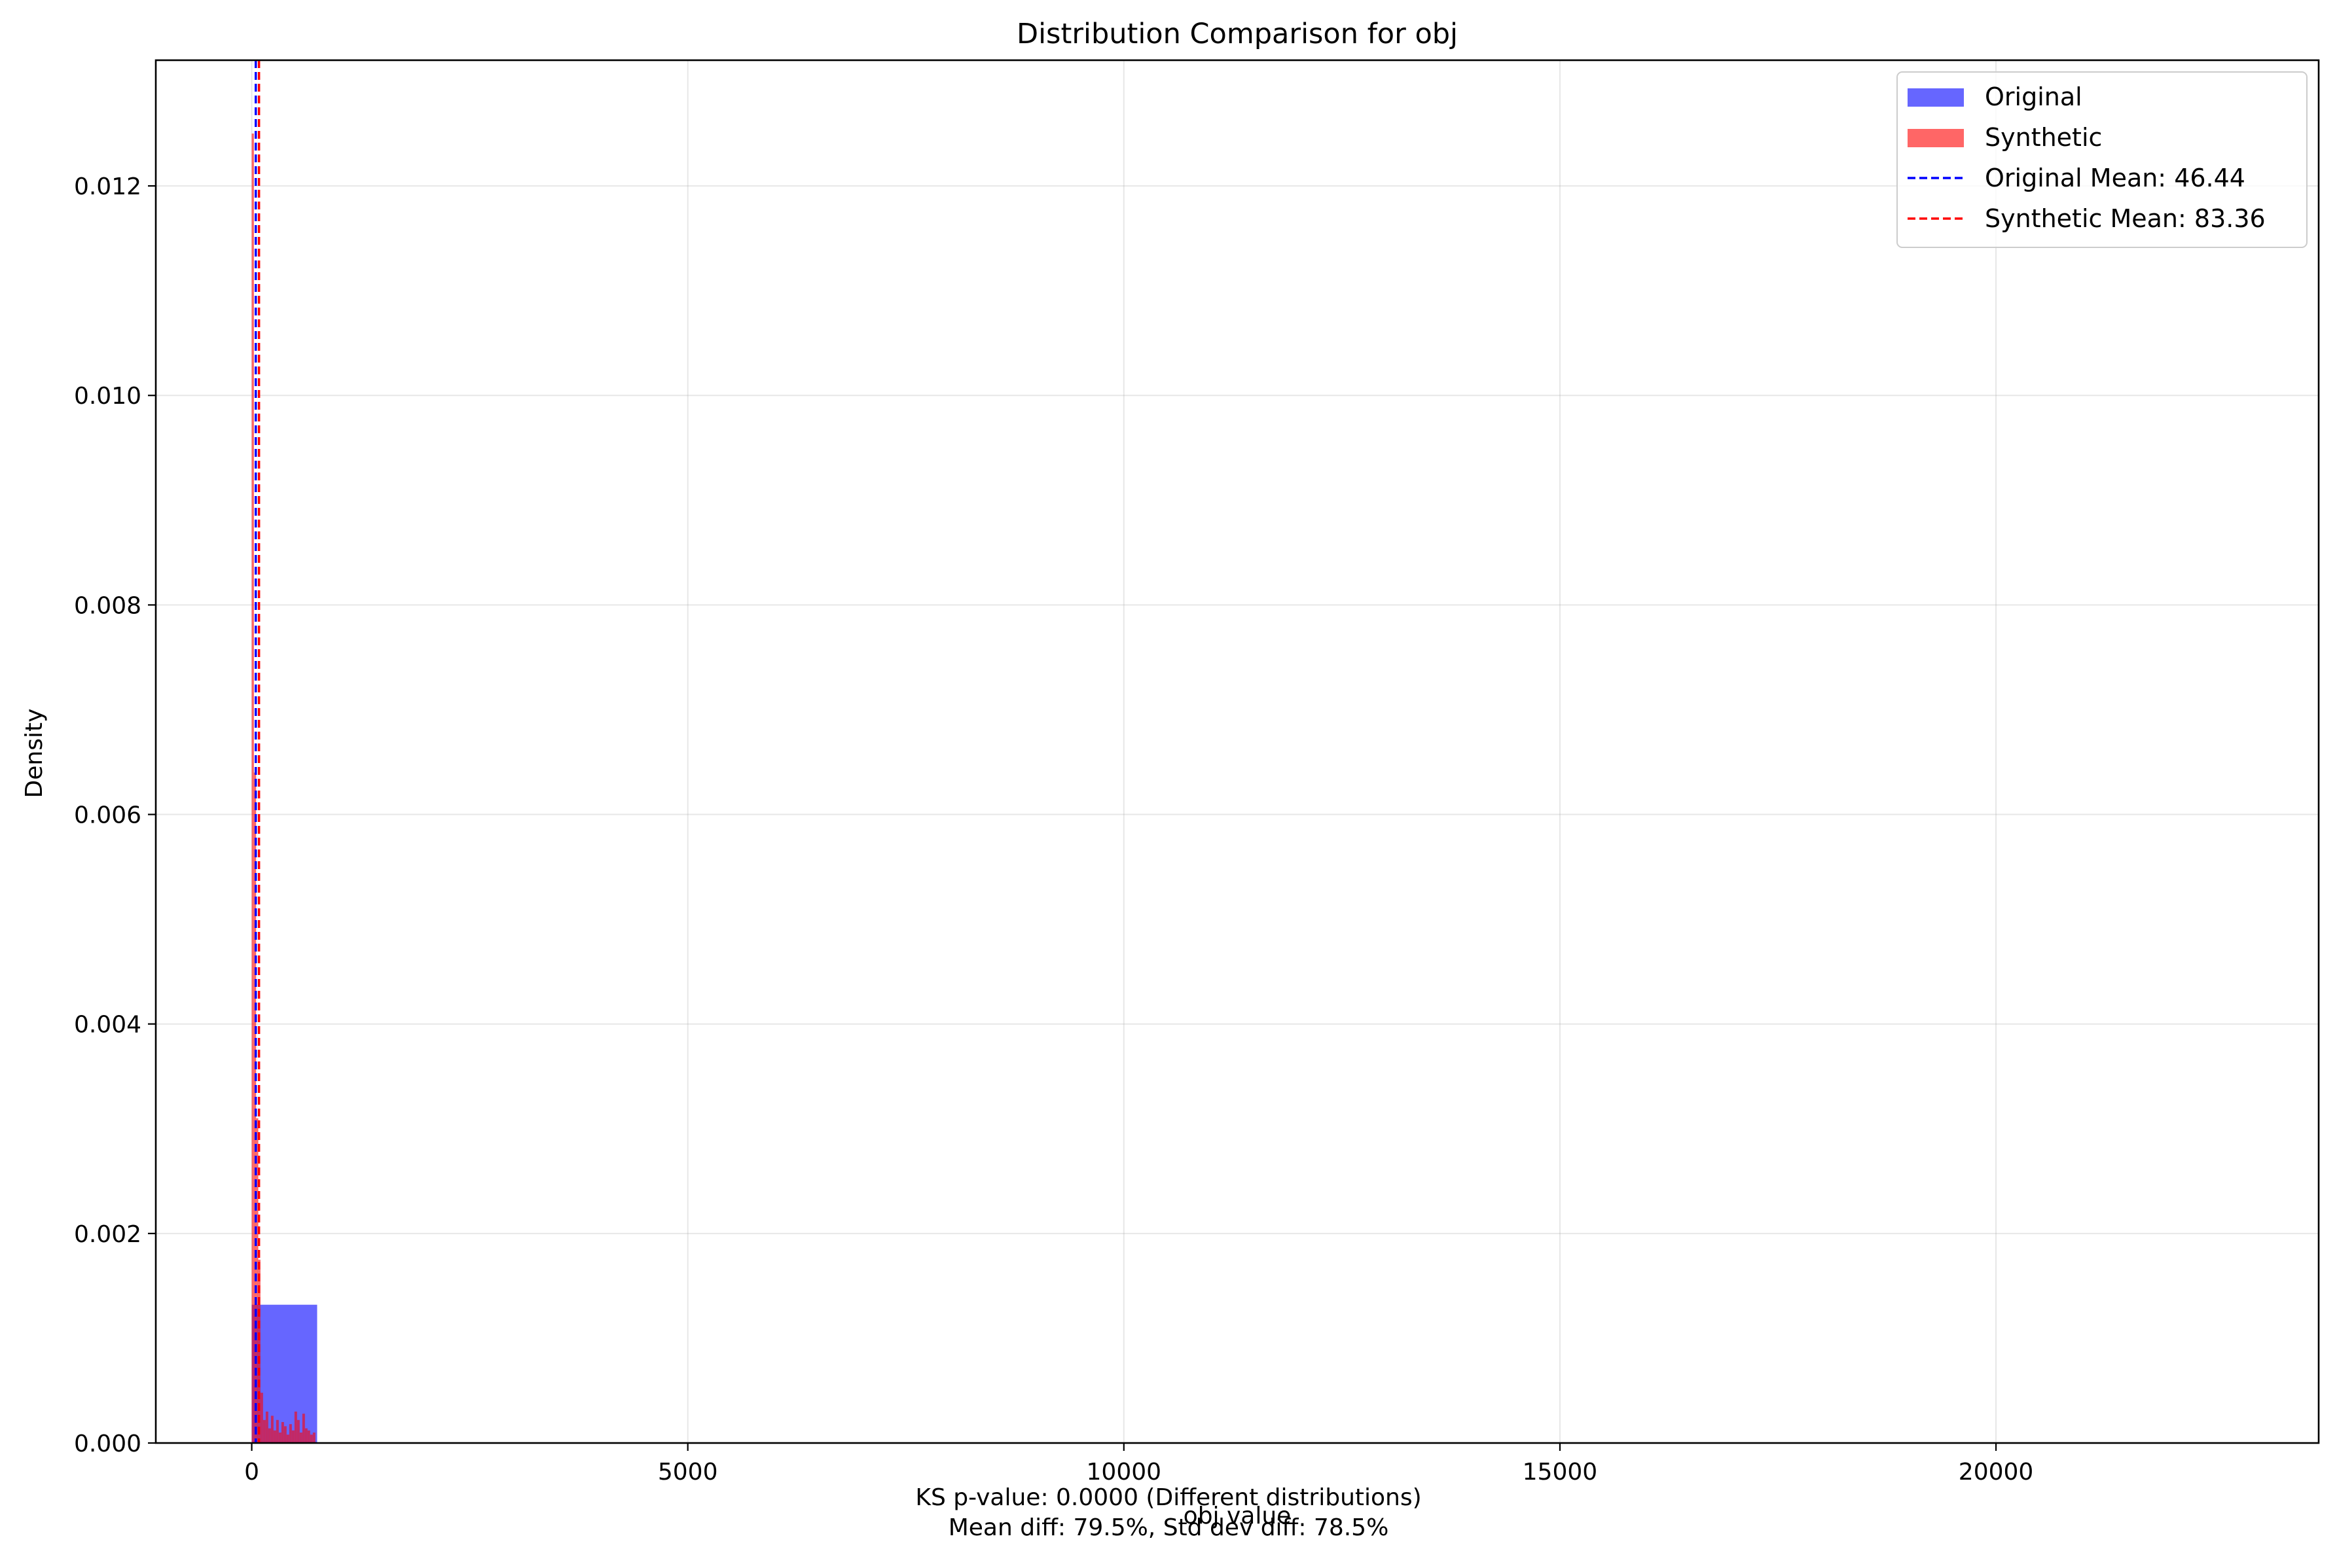 Image resolution: width=2337 pixels, height=1568 pixels. What do you see at coordinates (1168, 1528) in the screenshot?
I see `diff-annotation: Mean diff: 79.5%, Std dev diff: 78.5%` at bounding box center [1168, 1528].